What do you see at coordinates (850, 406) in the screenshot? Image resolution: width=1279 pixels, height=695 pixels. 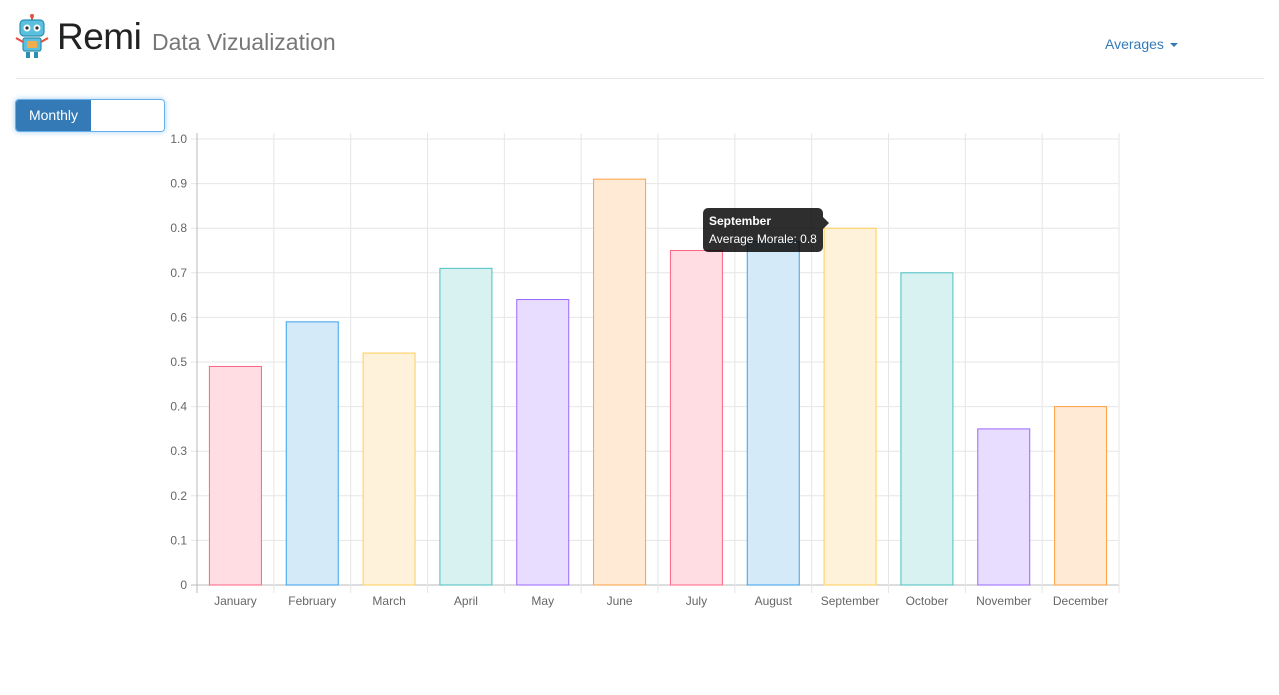 I see `bar-september` at bounding box center [850, 406].